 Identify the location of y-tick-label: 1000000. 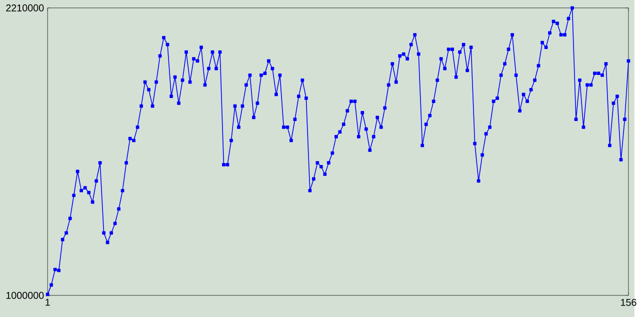
(25, 295).